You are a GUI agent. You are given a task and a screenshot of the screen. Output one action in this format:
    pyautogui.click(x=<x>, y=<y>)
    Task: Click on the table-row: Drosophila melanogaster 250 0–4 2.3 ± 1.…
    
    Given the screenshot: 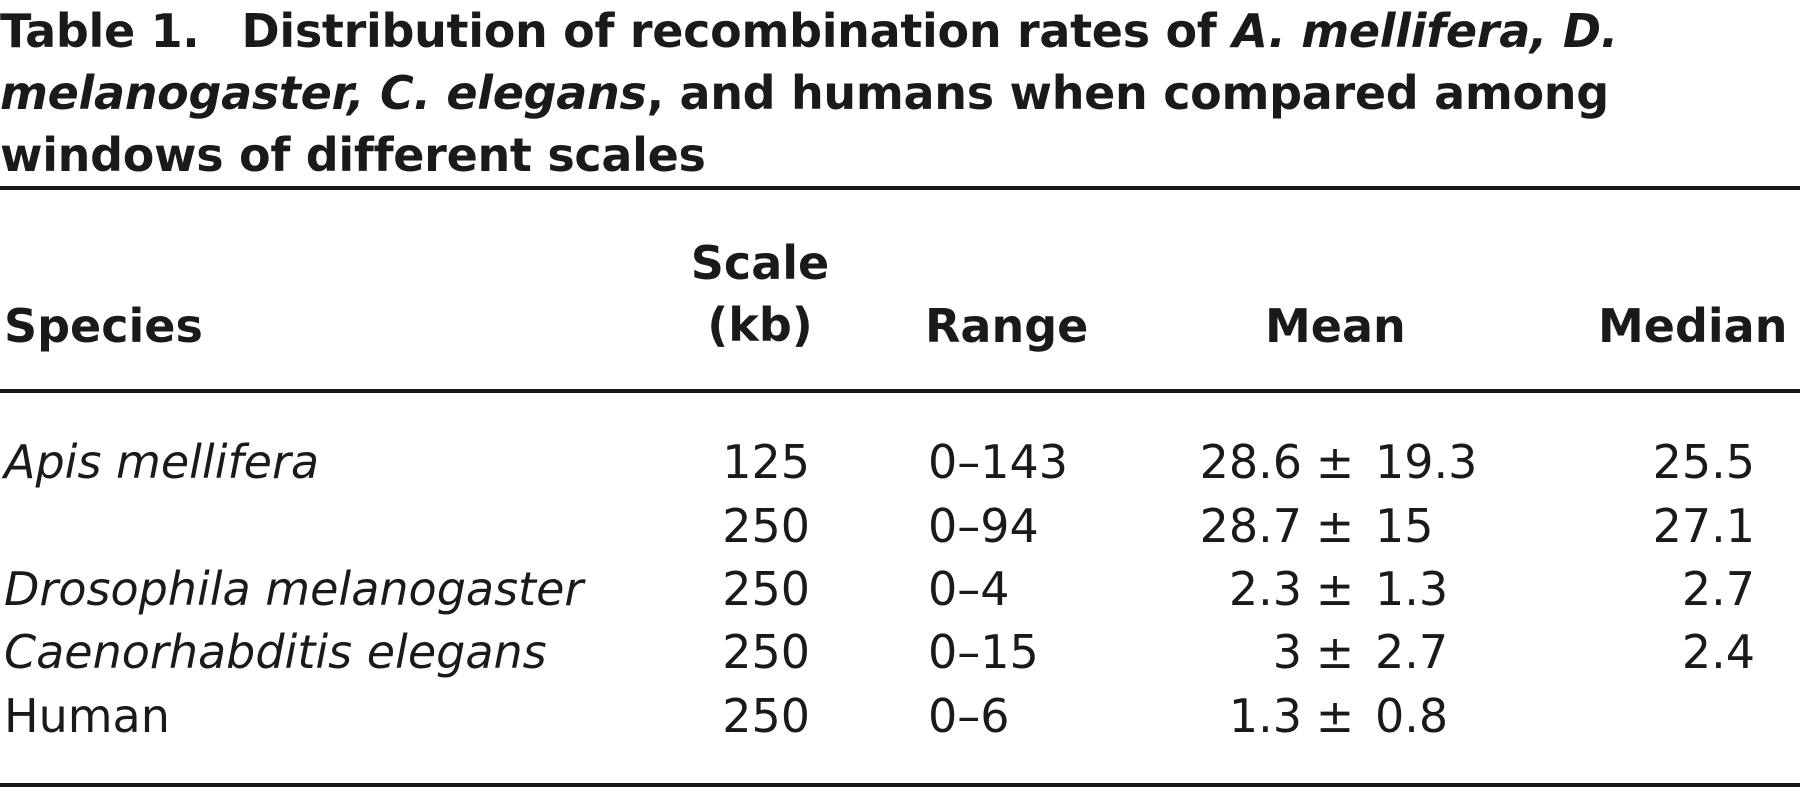 What is the action you would take?
    pyautogui.click(x=900, y=589)
    